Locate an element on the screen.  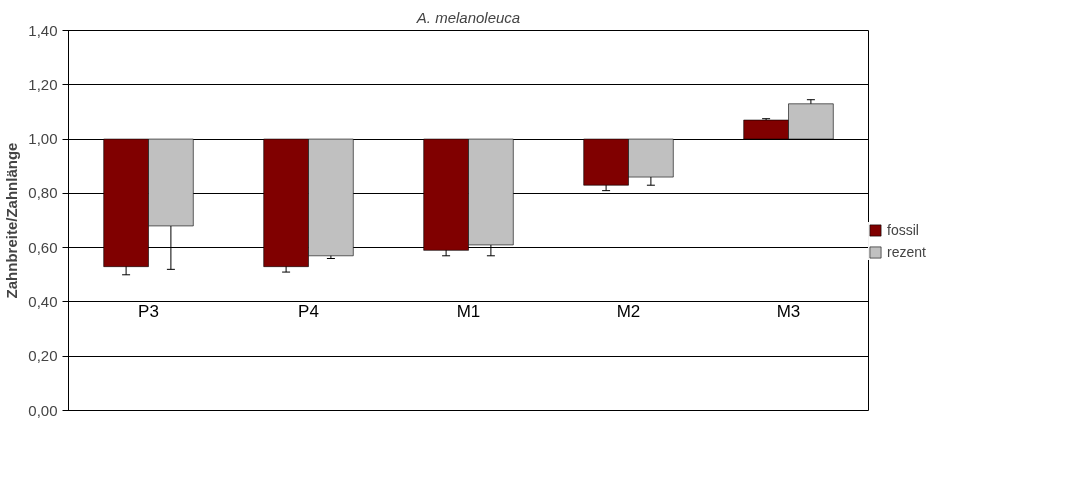
y-tick-label: 0,20 is located at coordinates (43, 356).